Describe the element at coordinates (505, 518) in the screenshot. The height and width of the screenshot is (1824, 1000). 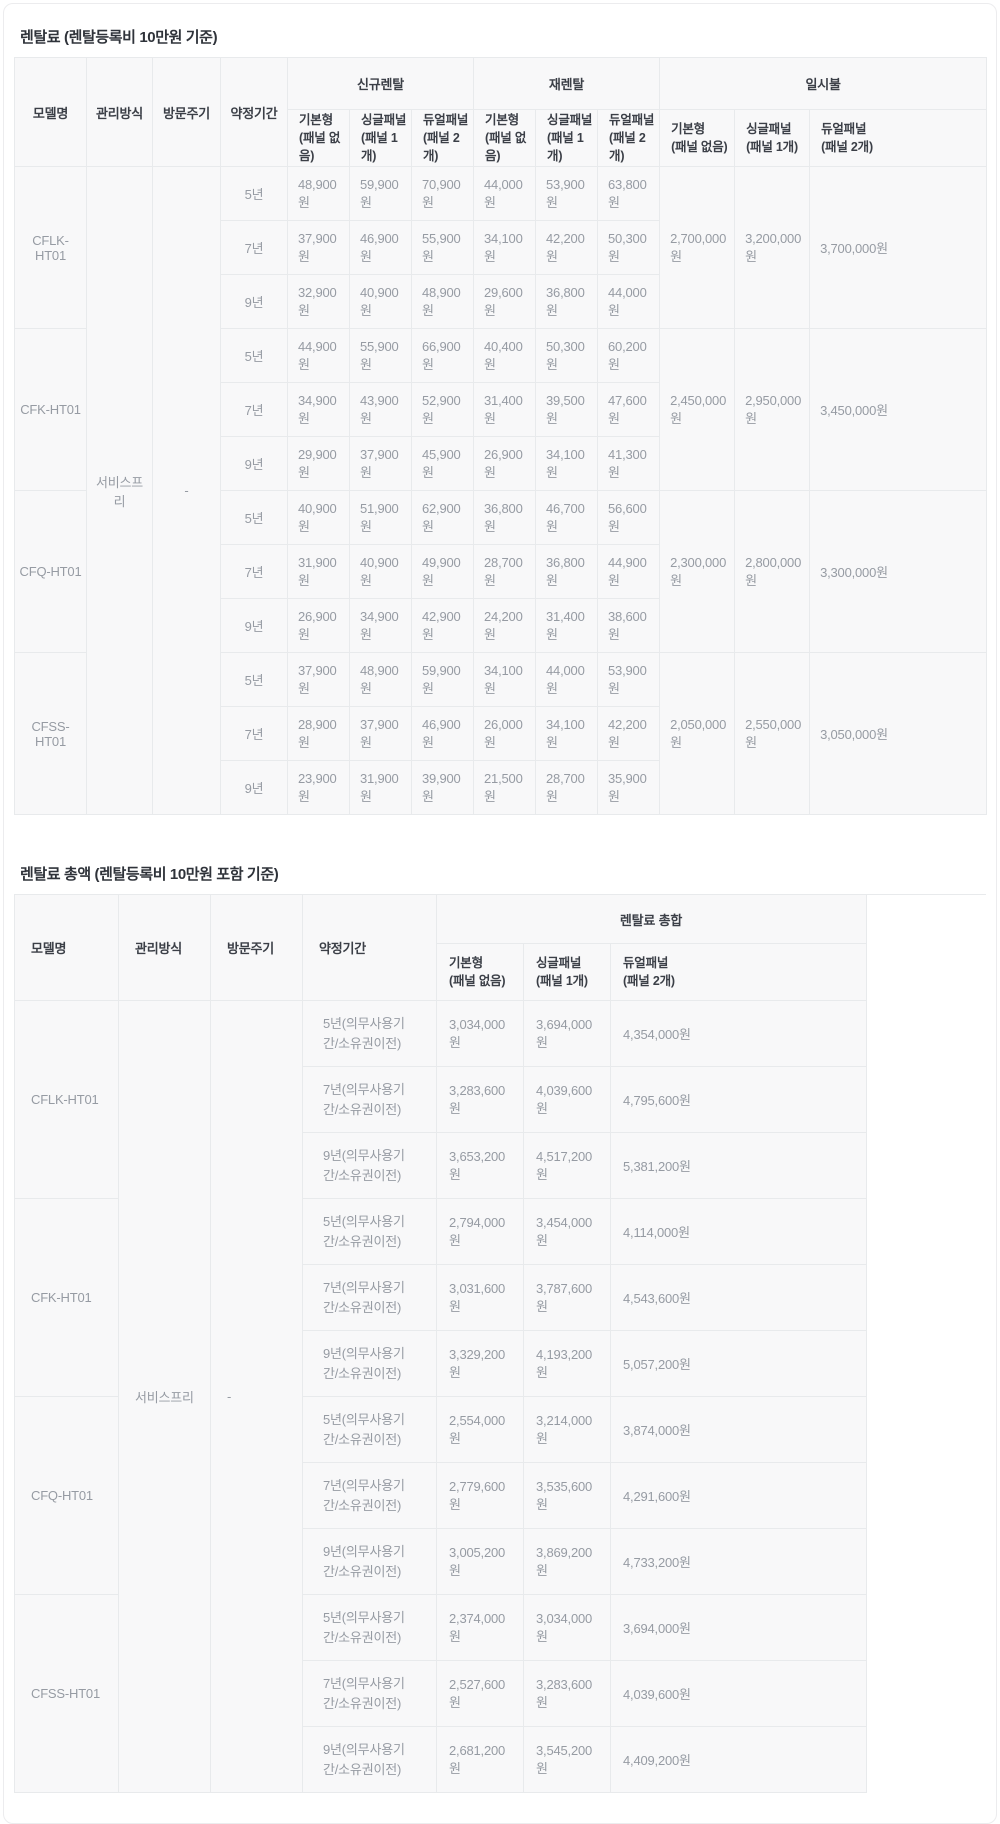
I see `price-cell: 36,800원` at that location.